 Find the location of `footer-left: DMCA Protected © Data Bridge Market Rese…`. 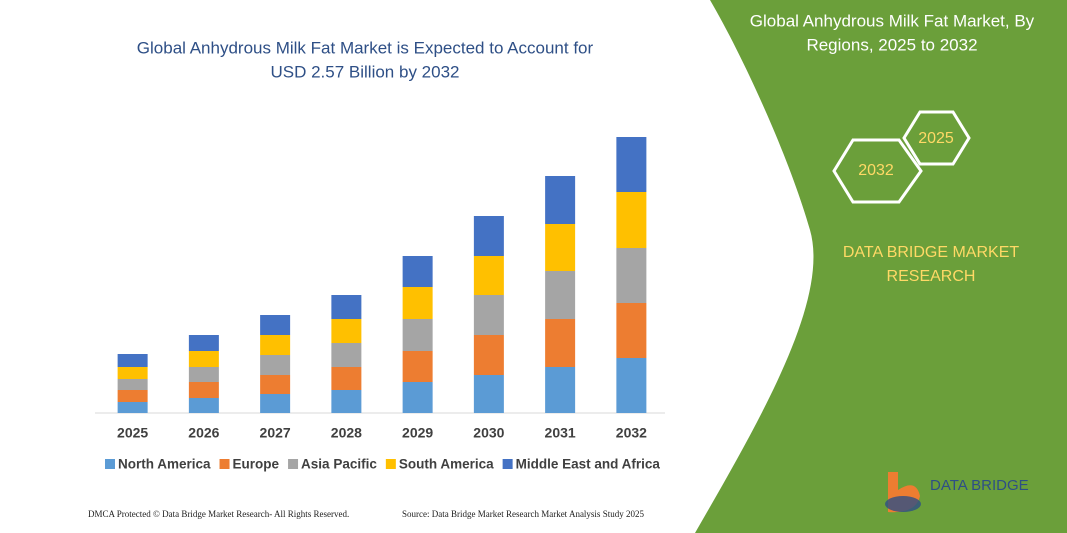

footer-left: DMCA Protected © Data Bridge Market Rese… is located at coordinates (218, 514).